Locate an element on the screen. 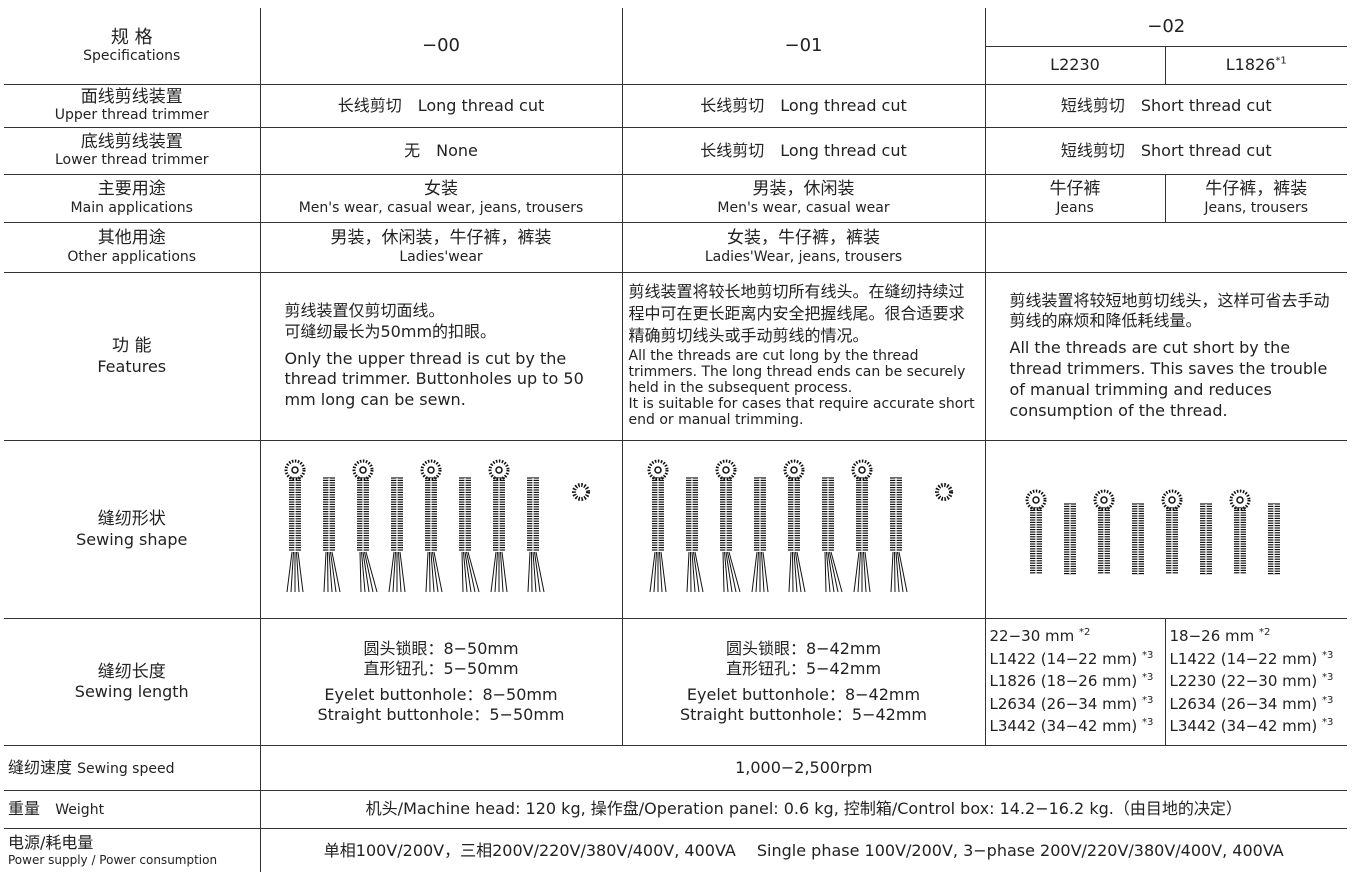 The image size is (1355, 872). list-line: 22−30 mm *2 is located at coordinates (1075, 636).